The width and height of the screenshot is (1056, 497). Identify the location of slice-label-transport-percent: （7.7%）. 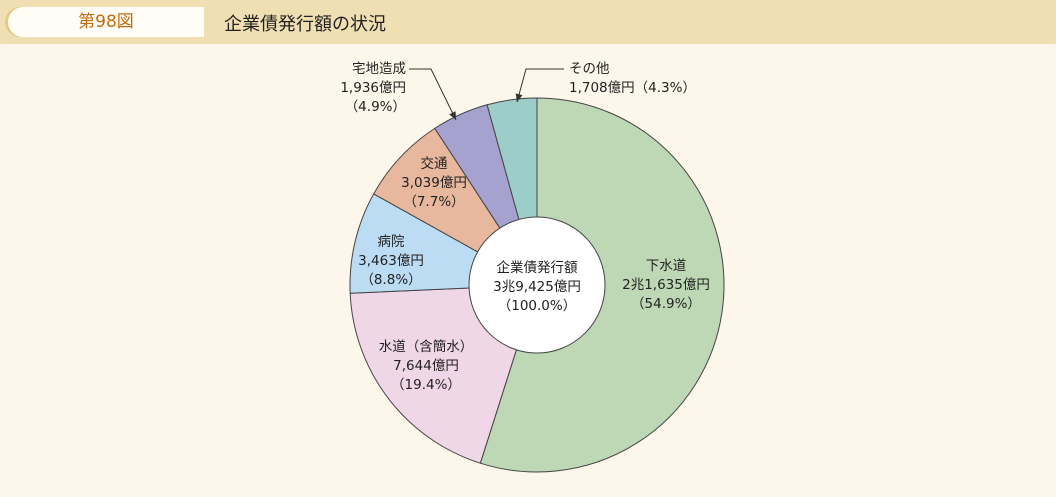
(433, 202).